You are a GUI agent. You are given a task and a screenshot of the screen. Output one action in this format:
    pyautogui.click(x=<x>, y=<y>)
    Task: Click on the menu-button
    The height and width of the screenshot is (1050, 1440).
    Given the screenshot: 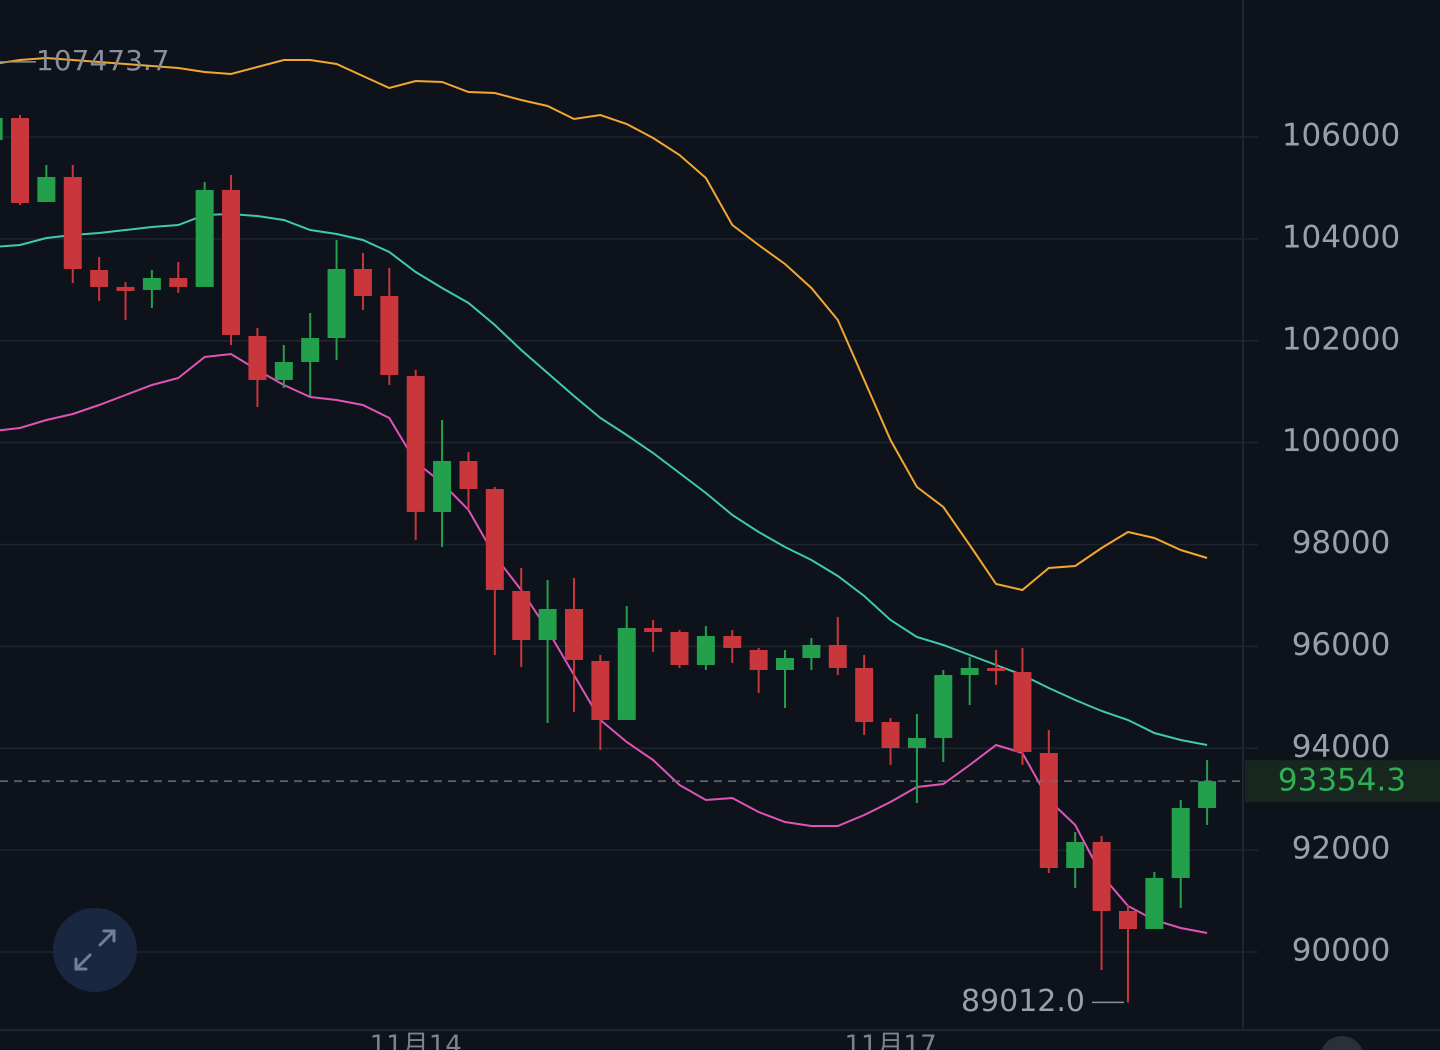 What is the action you would take?
    pyautogui.click(x=1342, y=1043)
    